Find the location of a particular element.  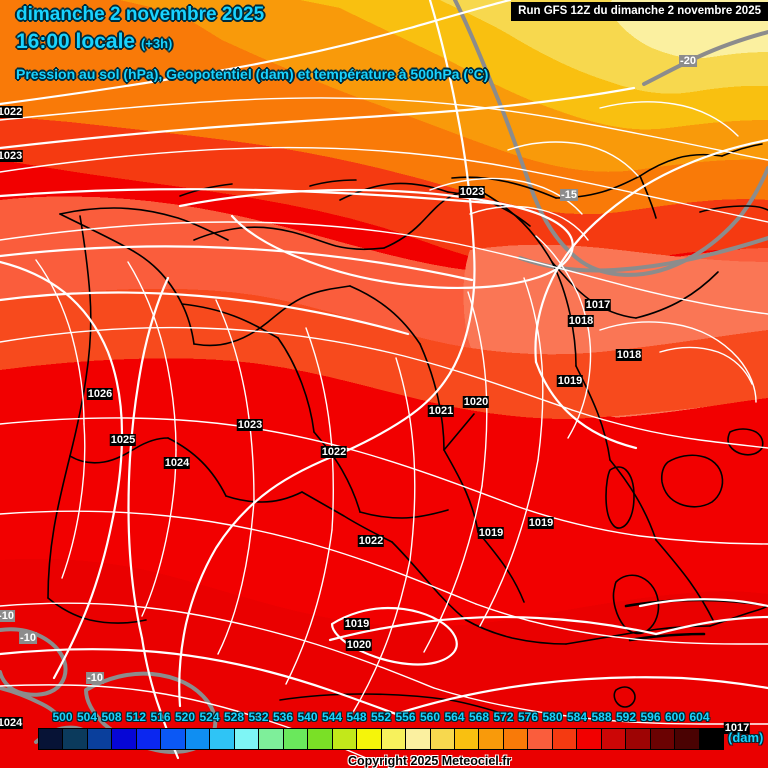

legend-tick: 540 is located at coordinates (307, 717).